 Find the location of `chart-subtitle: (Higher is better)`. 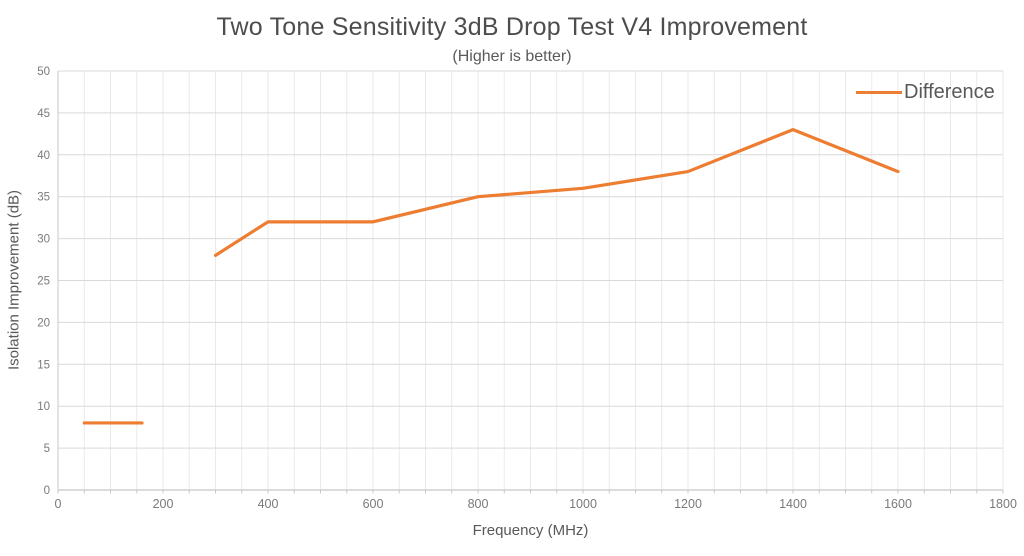

chart-subtitle: (Higher is better) is located at coordinates (512, 56).